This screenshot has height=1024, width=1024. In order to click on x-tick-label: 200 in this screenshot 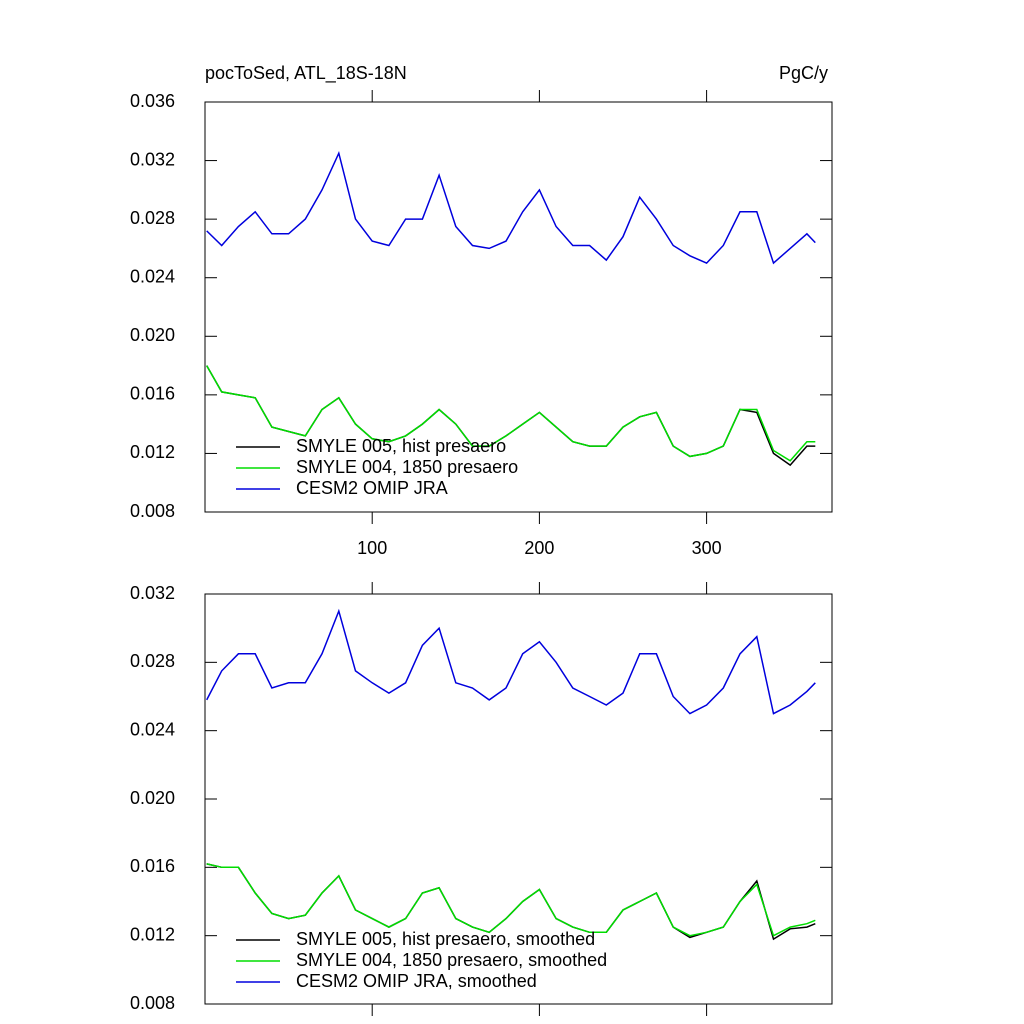, I will do `click(539, 548)`.